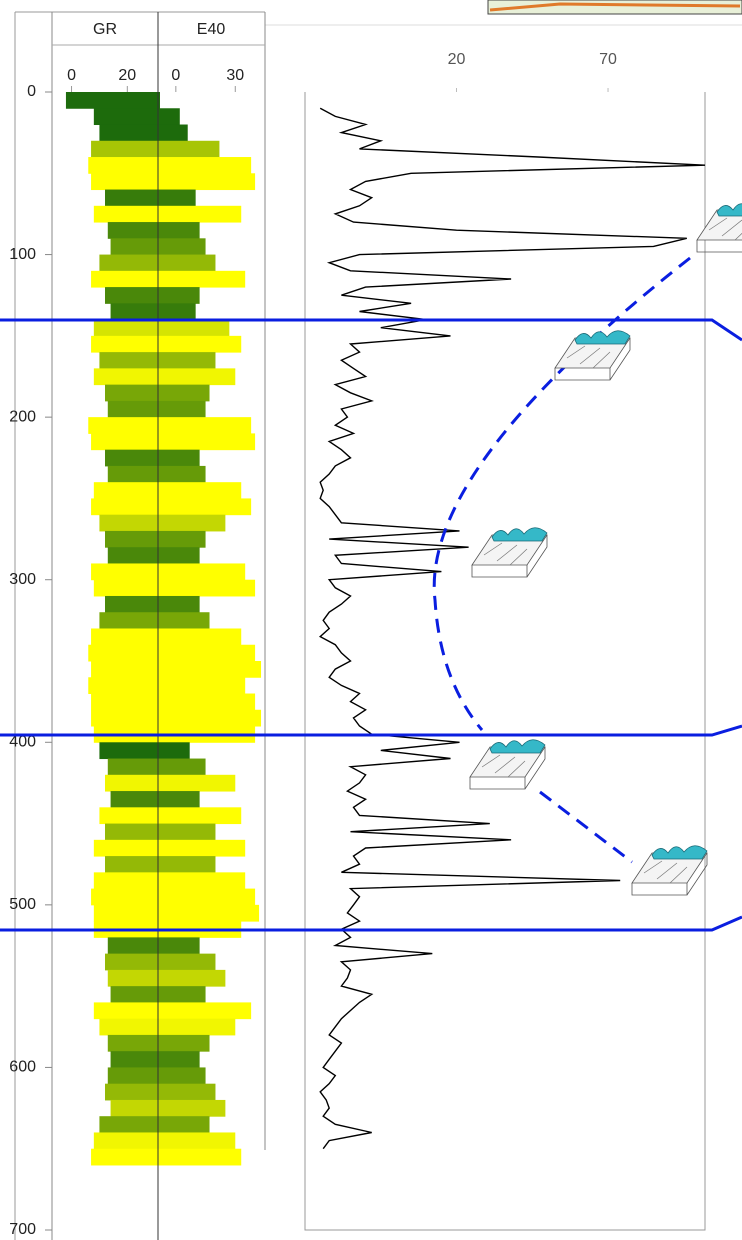 The height and width of the screenshot is (1240, 742). I want to click on depth-tick-label: 600, so click(22, 1067).